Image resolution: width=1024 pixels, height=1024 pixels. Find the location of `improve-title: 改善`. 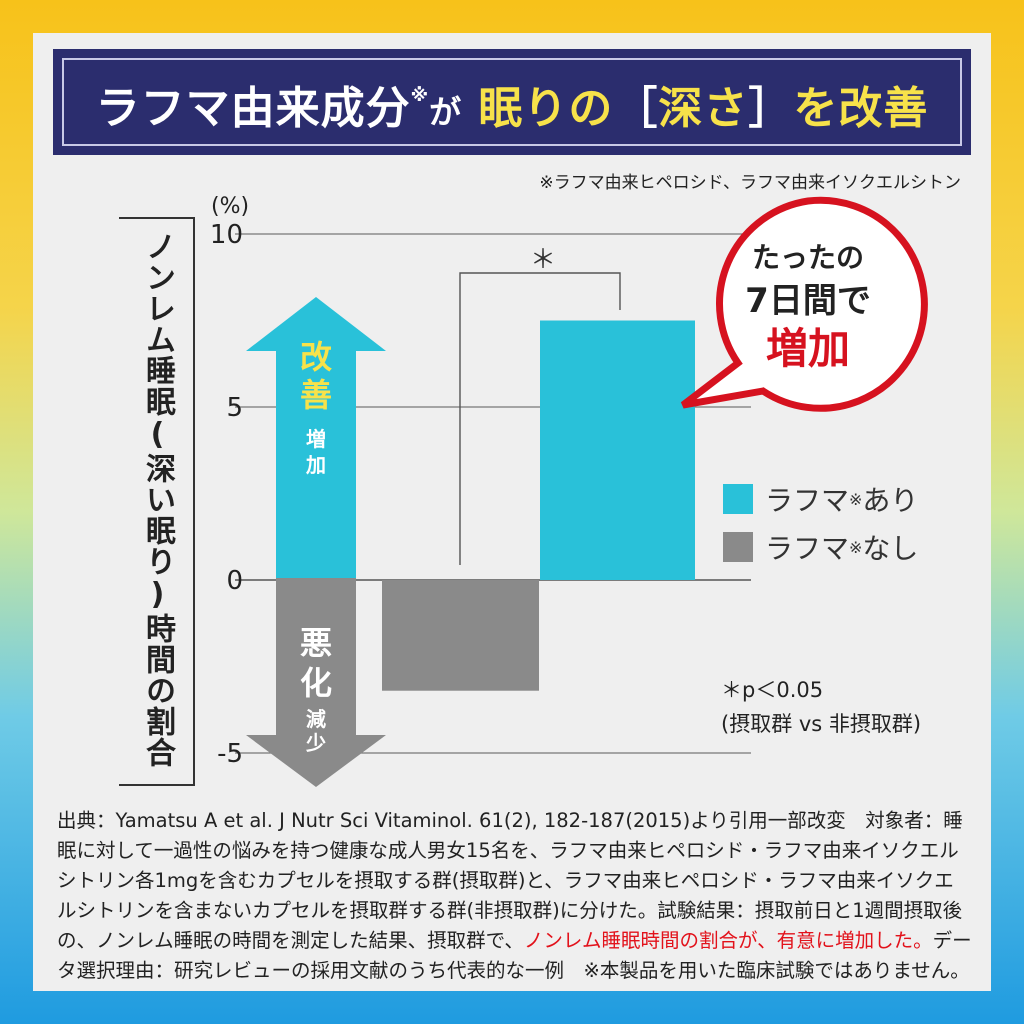

improve-title: 改善 is located at coordinates (315, 376).